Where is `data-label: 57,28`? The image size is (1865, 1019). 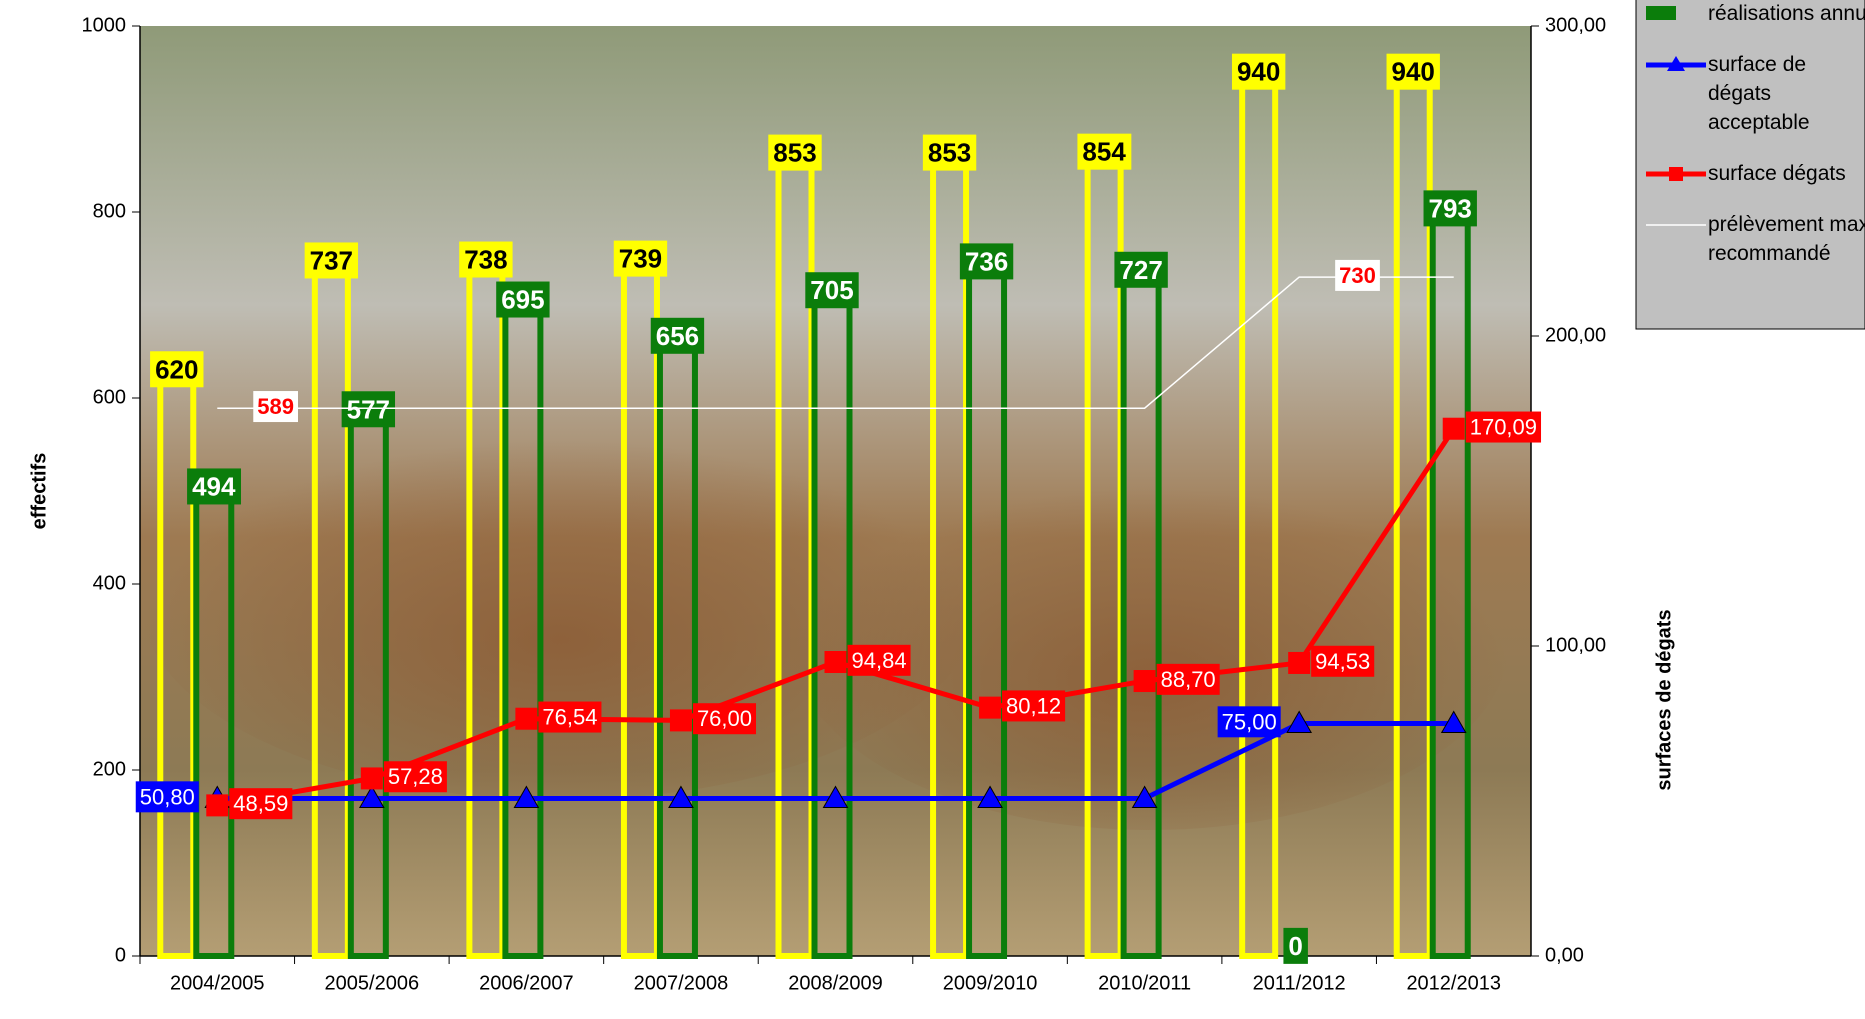 data-label: 57,28 is located at coordinates (415, 776).